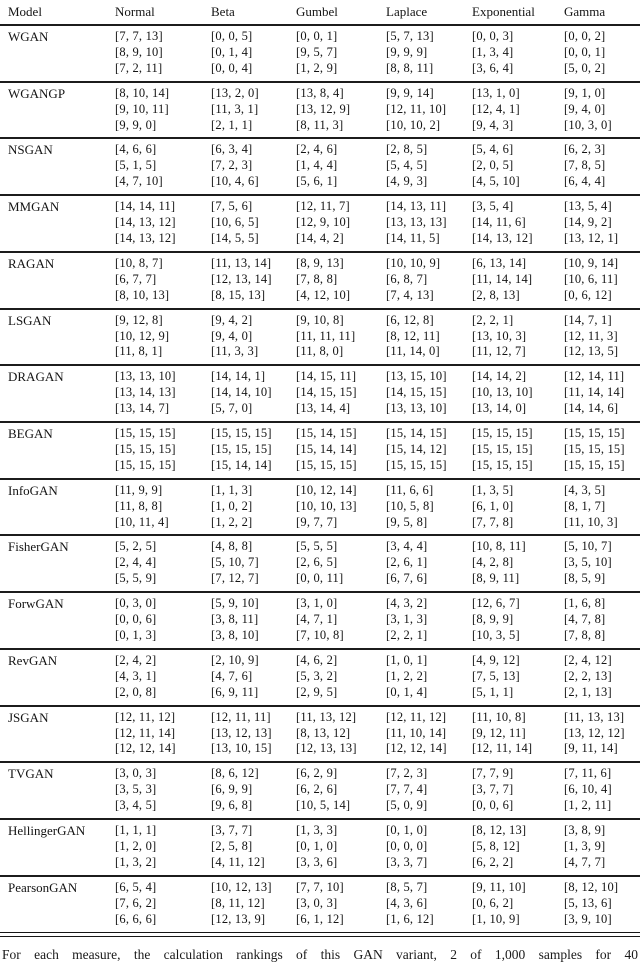 The height and width of the screenshot is (963, 640). Describe the element at coordinates (53, 563) in the screenshot. I see `model-name: FisherGAN` at that location.